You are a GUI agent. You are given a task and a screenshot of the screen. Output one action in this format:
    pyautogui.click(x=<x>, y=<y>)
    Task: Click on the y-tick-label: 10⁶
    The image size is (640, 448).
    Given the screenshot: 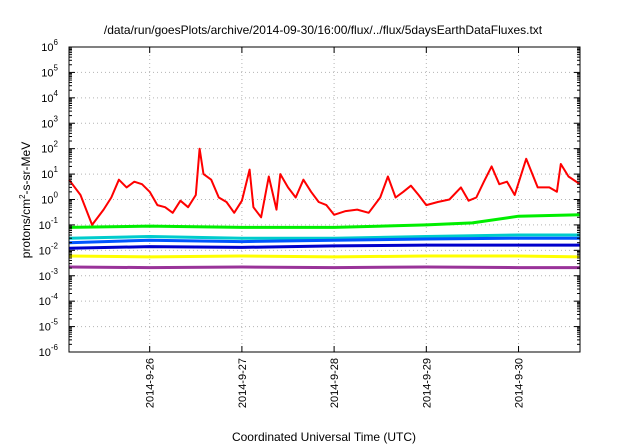 What is the action you would take?
    pyautogui.click(x=49, y=46)
    